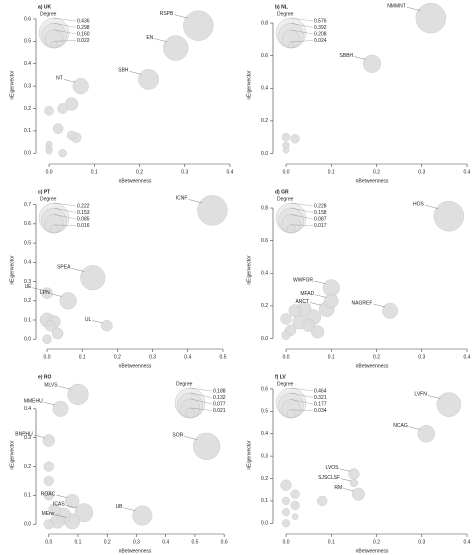  Describe the element at coordinates (51, 386) in the screenshot. I see `point-label: MLVS` at that location.